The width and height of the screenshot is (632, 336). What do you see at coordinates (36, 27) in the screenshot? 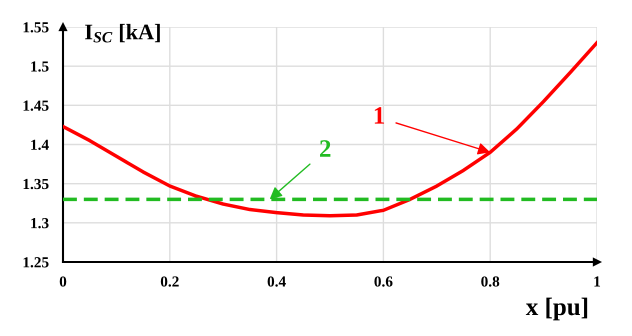
I see `y-tick-label: 1.55` at bounding box center [36, 27].